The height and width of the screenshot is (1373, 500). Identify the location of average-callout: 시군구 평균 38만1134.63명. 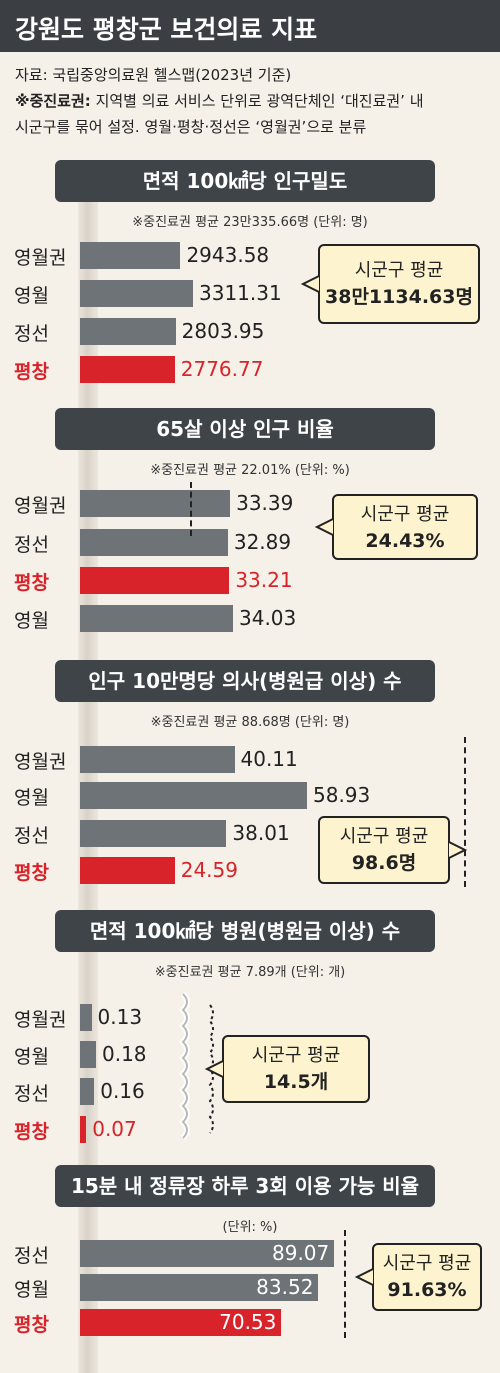
(399, 284).